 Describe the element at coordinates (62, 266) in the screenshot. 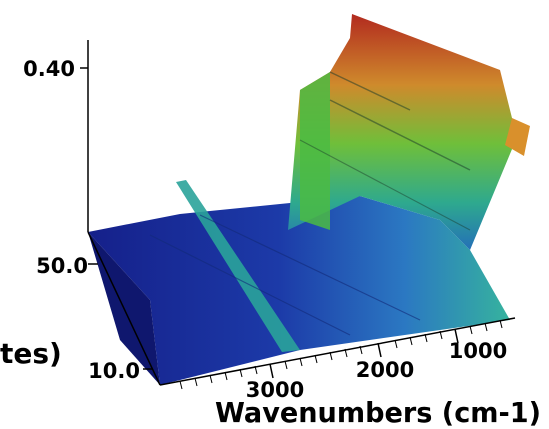

I see `y-tick-label: 50.0` at that location.